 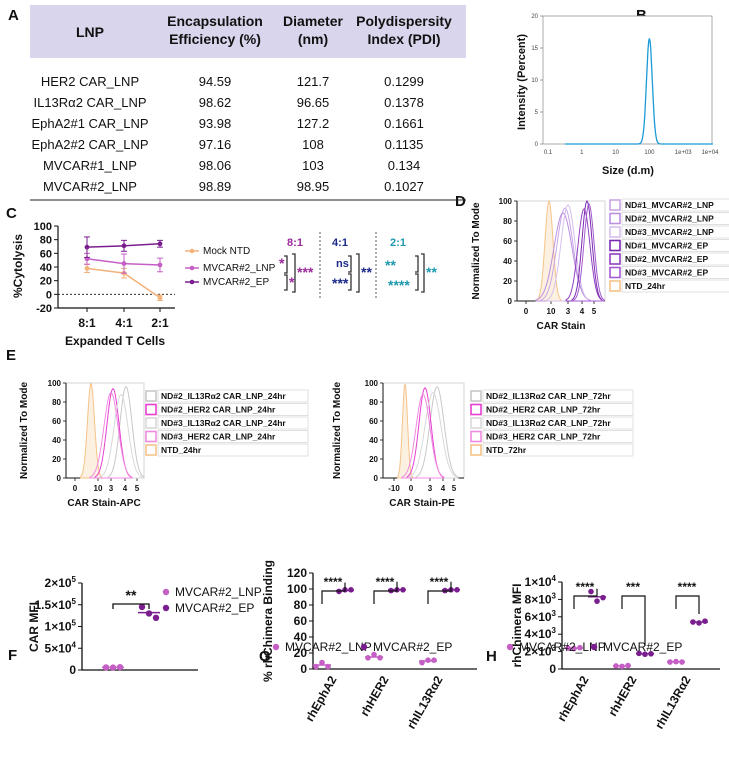 I want to click on x-tick-label: 0, so click(x=411, y=488).